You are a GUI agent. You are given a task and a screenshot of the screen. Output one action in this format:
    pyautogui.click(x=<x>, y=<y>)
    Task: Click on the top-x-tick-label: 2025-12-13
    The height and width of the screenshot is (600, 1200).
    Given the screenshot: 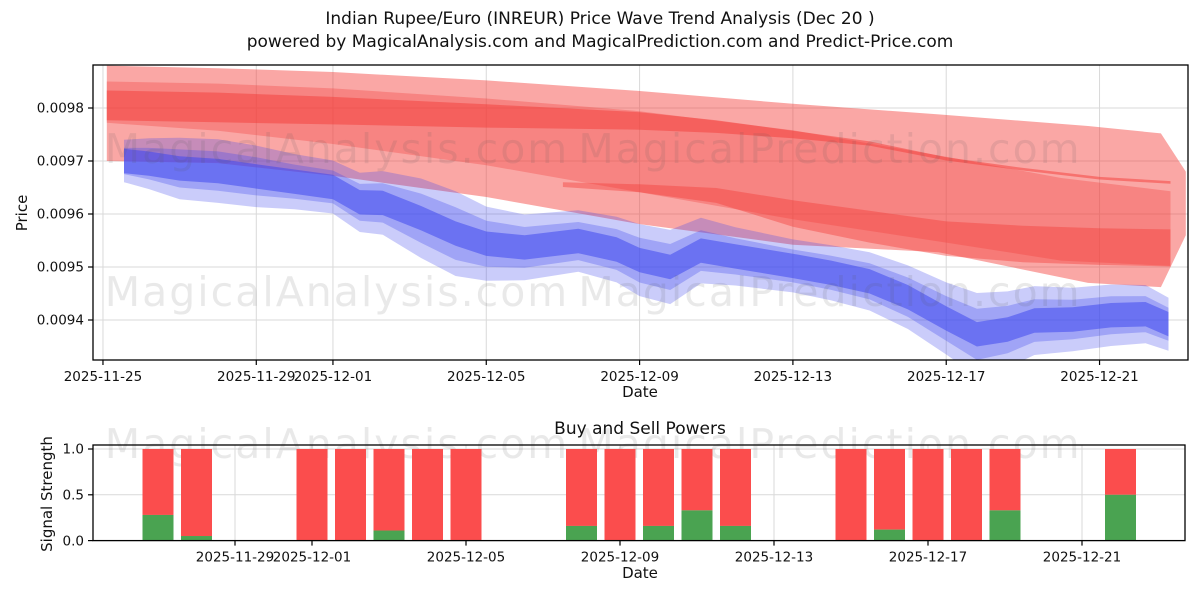 What is the action you would take?
    pyautogui.click(x=793, y=377)
    